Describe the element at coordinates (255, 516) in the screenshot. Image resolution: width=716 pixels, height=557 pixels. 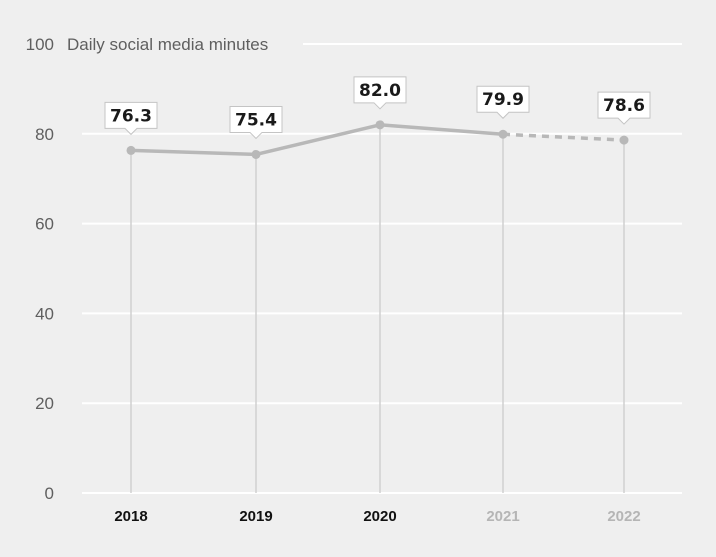
I see `x-tick-label-2019: 2019` at that location.